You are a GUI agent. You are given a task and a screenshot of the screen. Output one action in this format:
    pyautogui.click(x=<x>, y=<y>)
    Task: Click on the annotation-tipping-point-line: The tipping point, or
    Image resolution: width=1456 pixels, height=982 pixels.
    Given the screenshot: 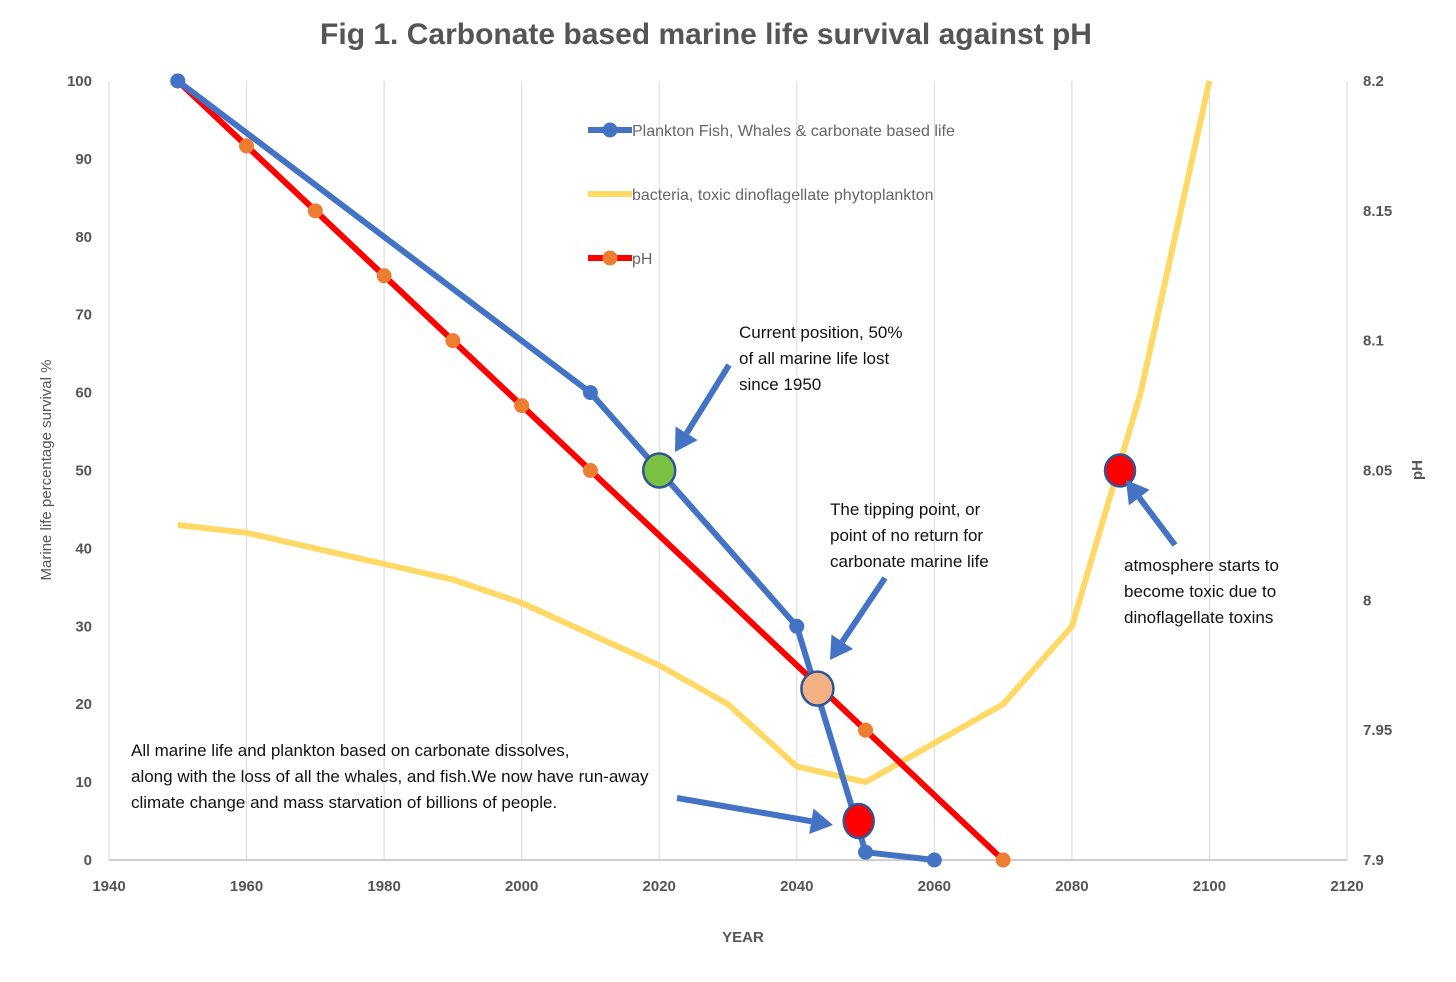 What is the action you would take?
    pyautogui.click(x=905, y=509)
    